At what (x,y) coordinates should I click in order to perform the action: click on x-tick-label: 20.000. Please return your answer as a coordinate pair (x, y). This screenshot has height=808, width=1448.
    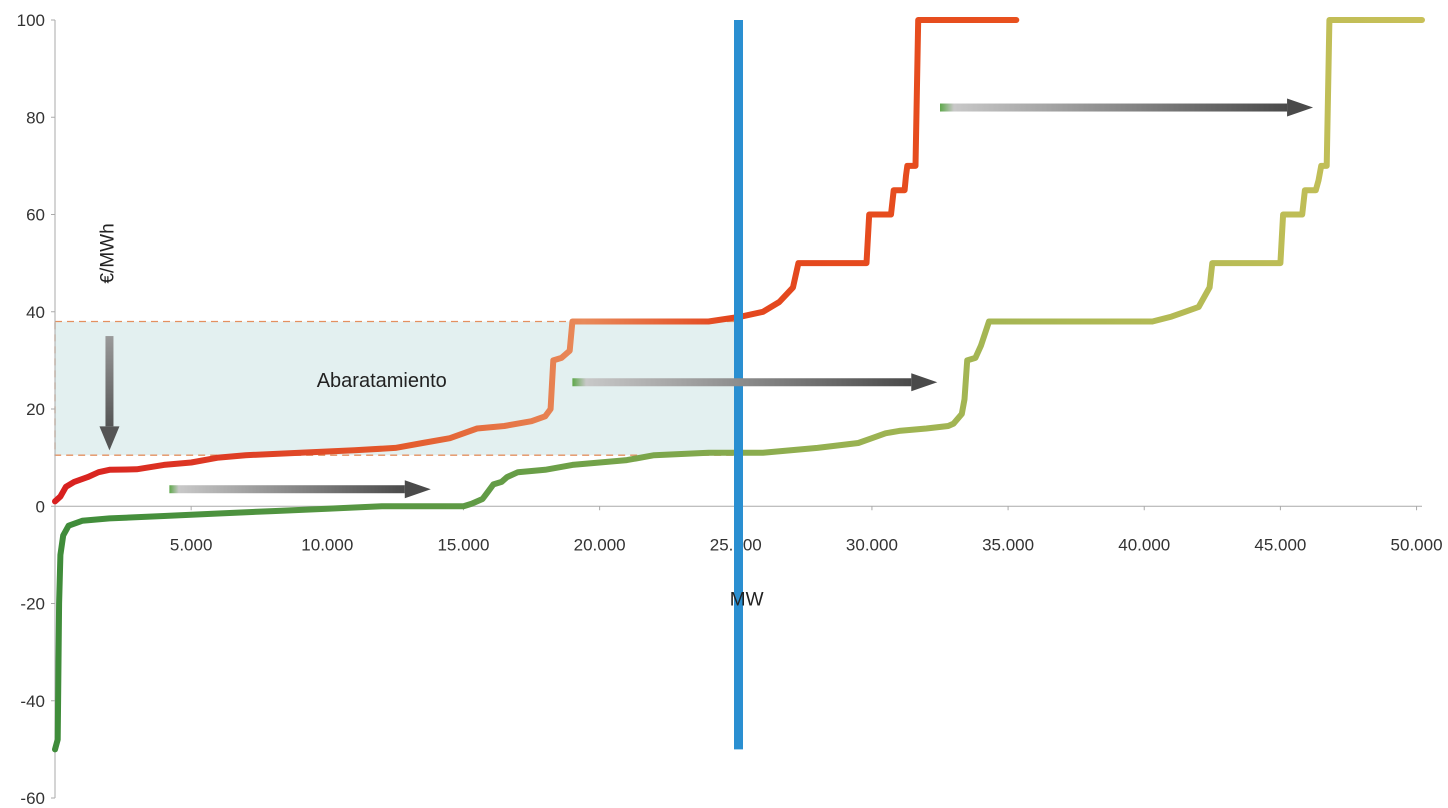
    Looking at the image, I should click on (600, 544).